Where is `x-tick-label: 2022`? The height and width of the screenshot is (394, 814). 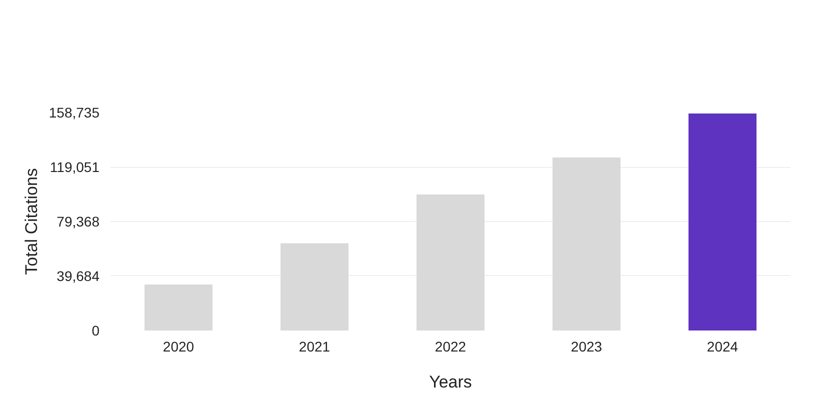
x-tick-label: 2022 is located at coordinates (450, 346).